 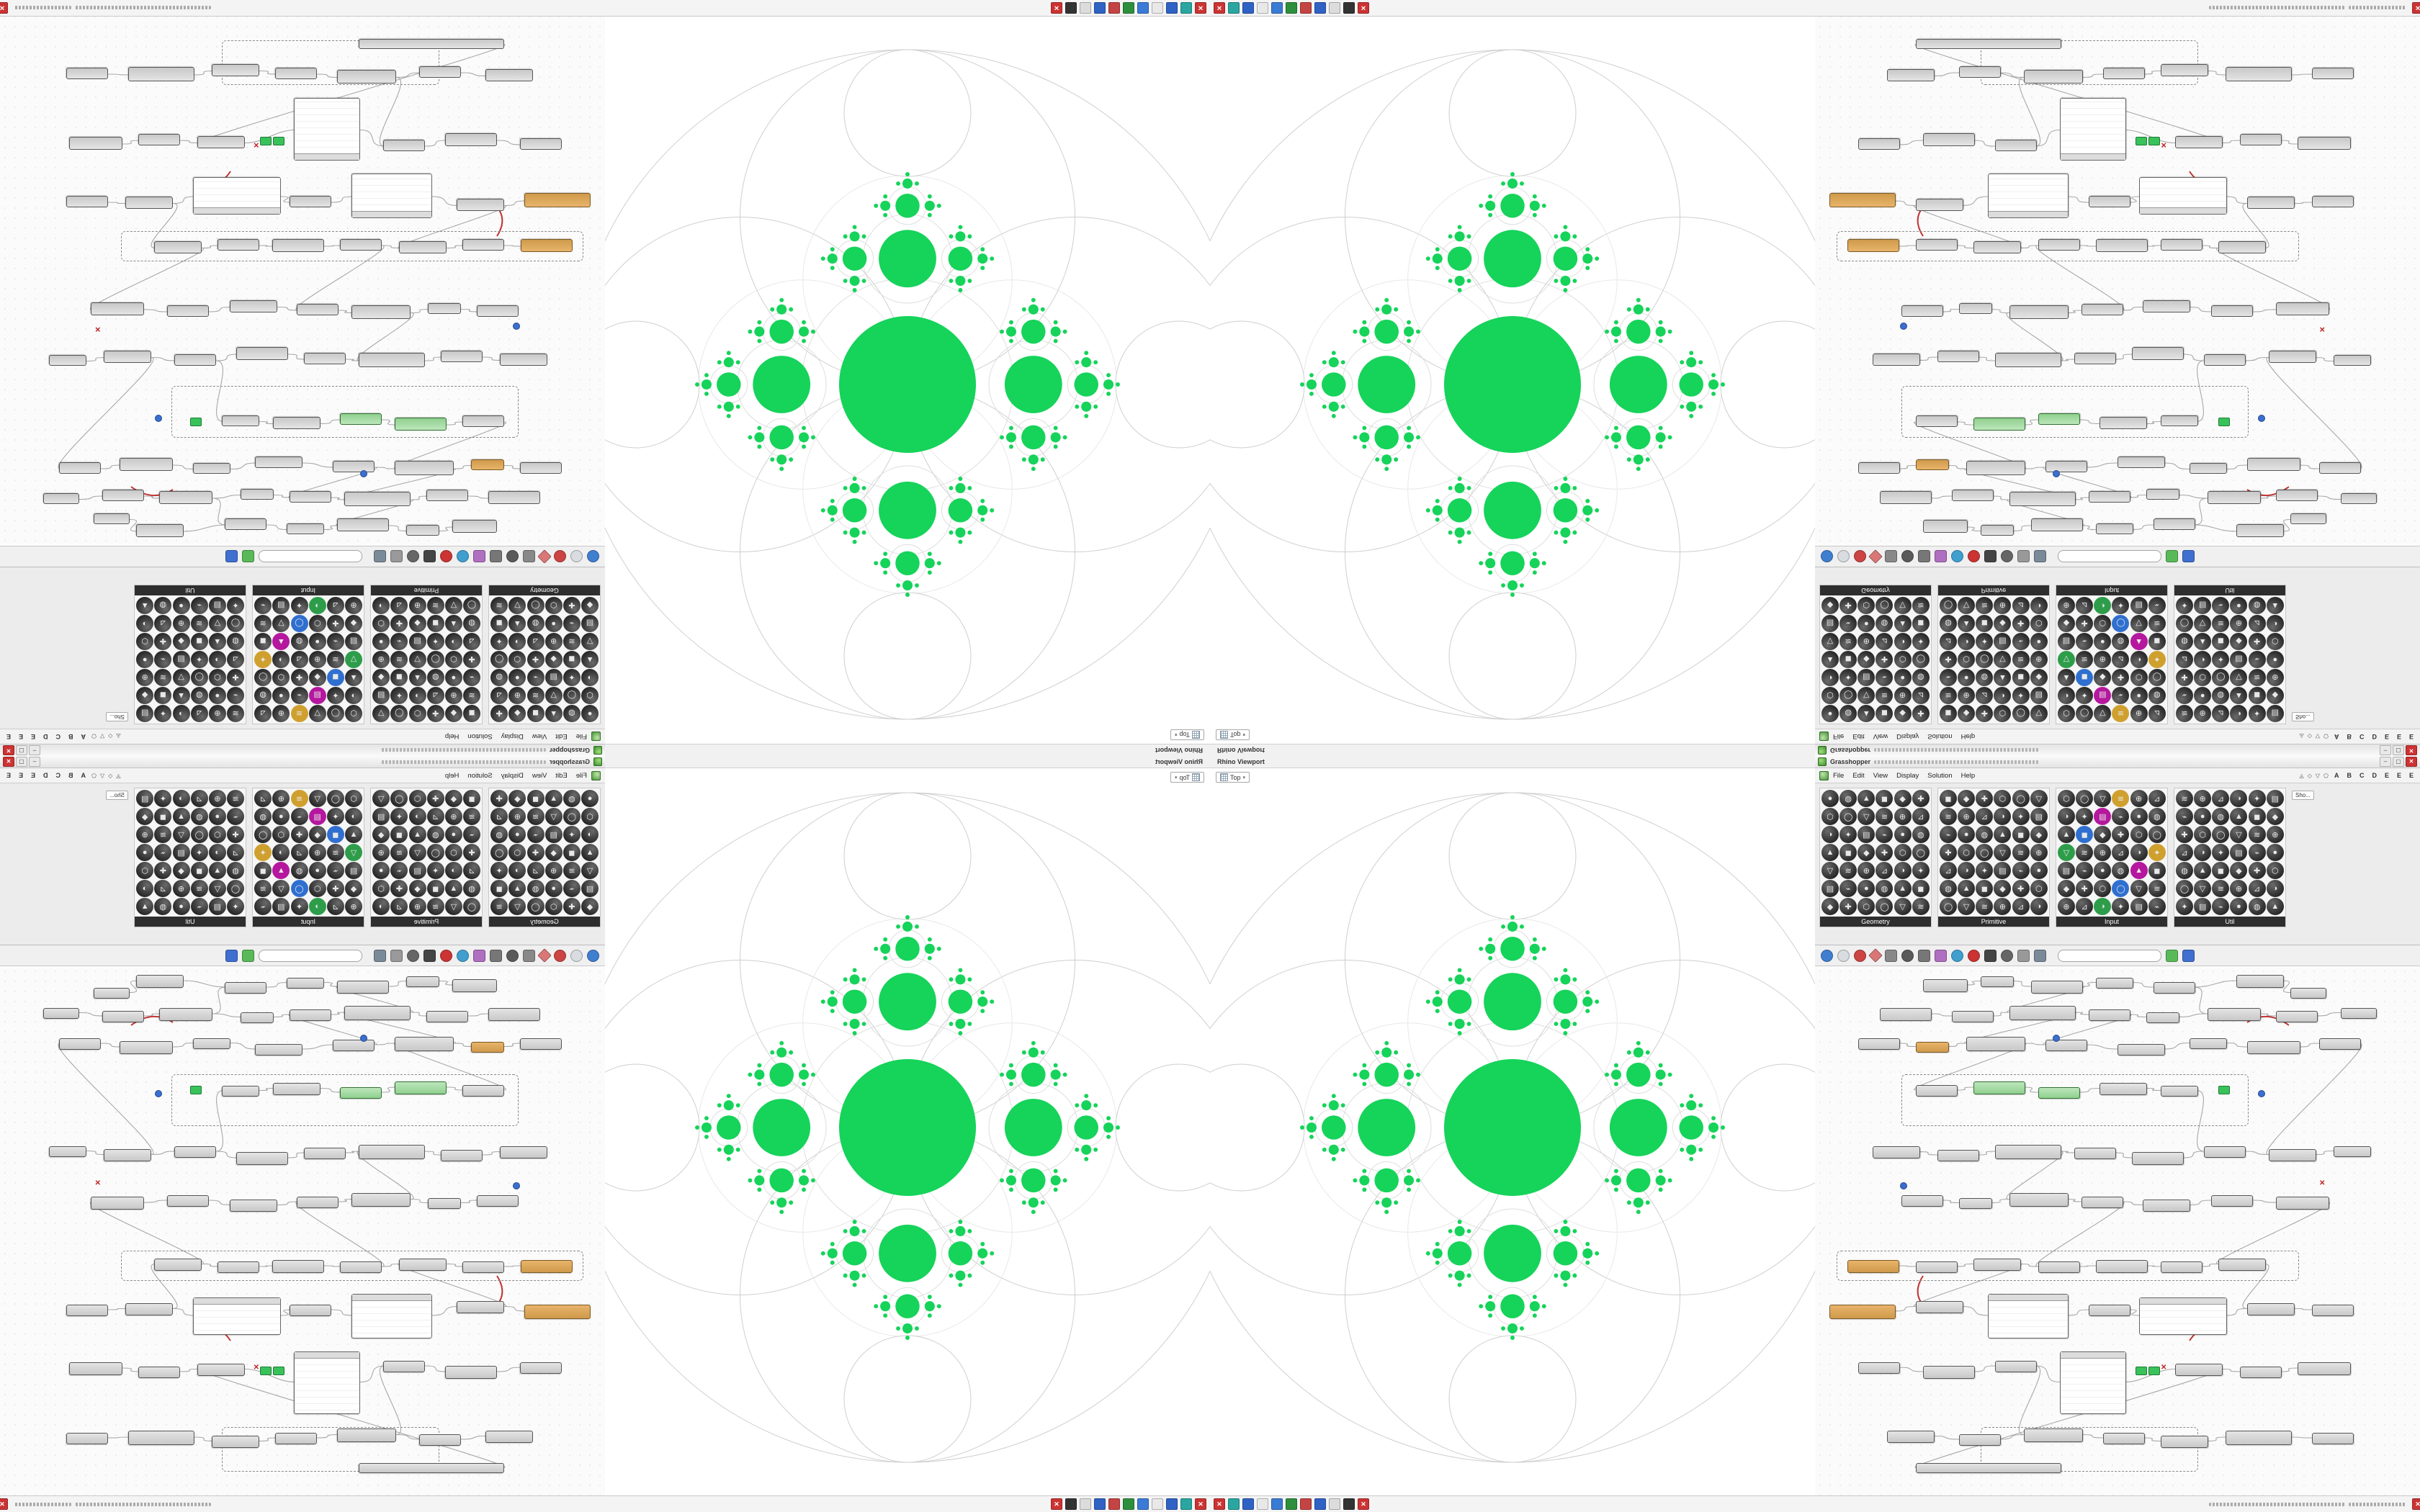 I want to click on minimize-button: –, so click(x=34, y=750).